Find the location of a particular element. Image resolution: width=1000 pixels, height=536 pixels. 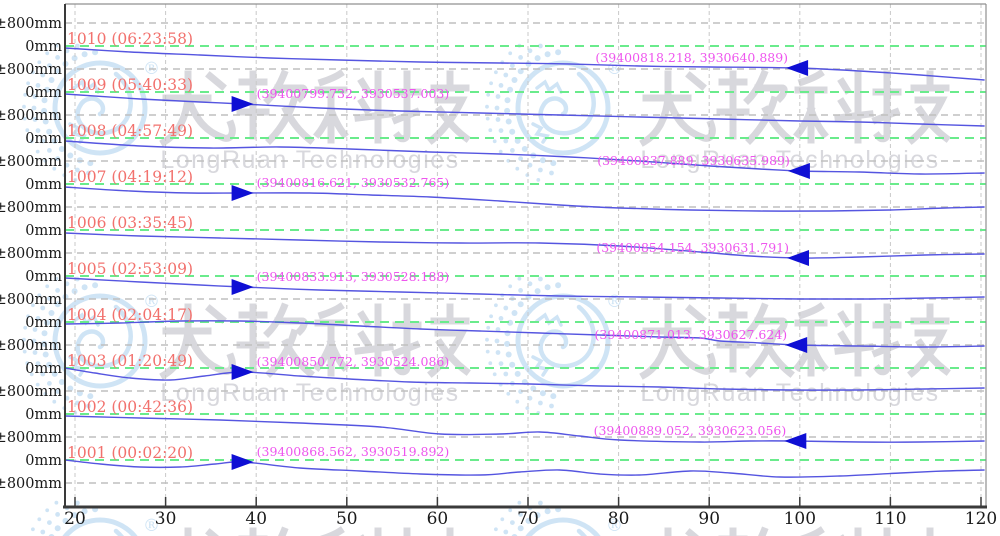

trace-label: 1001 (00:02:20) is located at coordinates (130, 453).